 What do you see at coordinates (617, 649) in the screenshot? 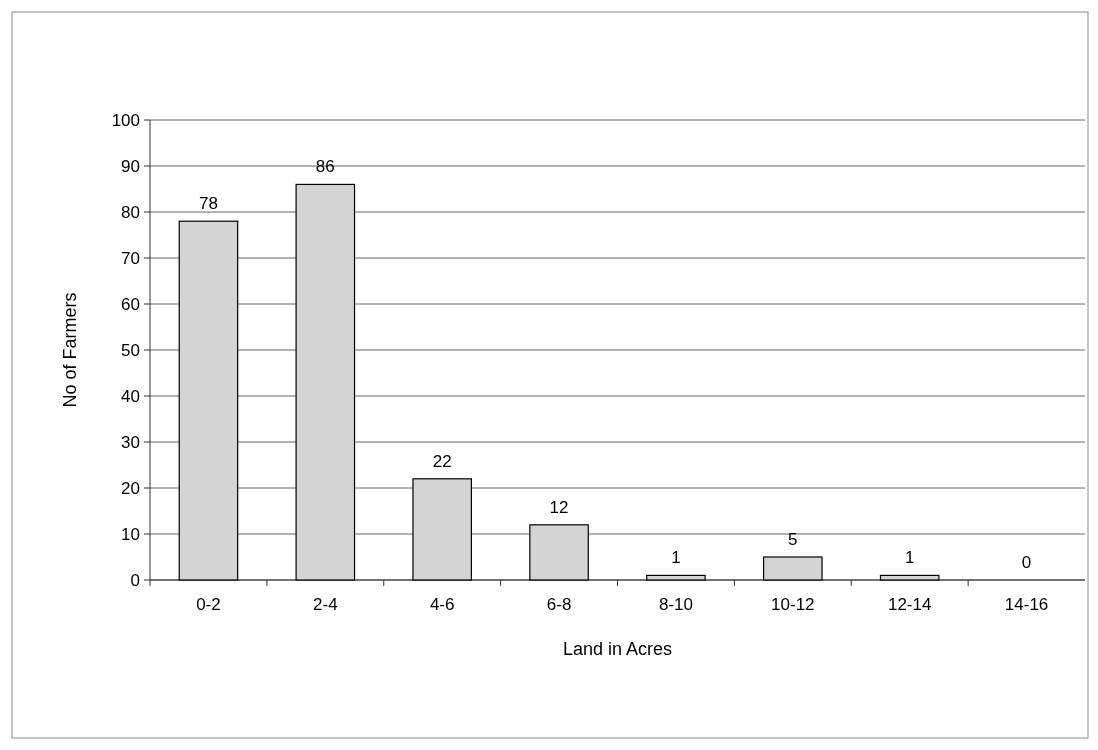
I see `x-axis-title: Land in Acres` at bounding box center [617, 649].